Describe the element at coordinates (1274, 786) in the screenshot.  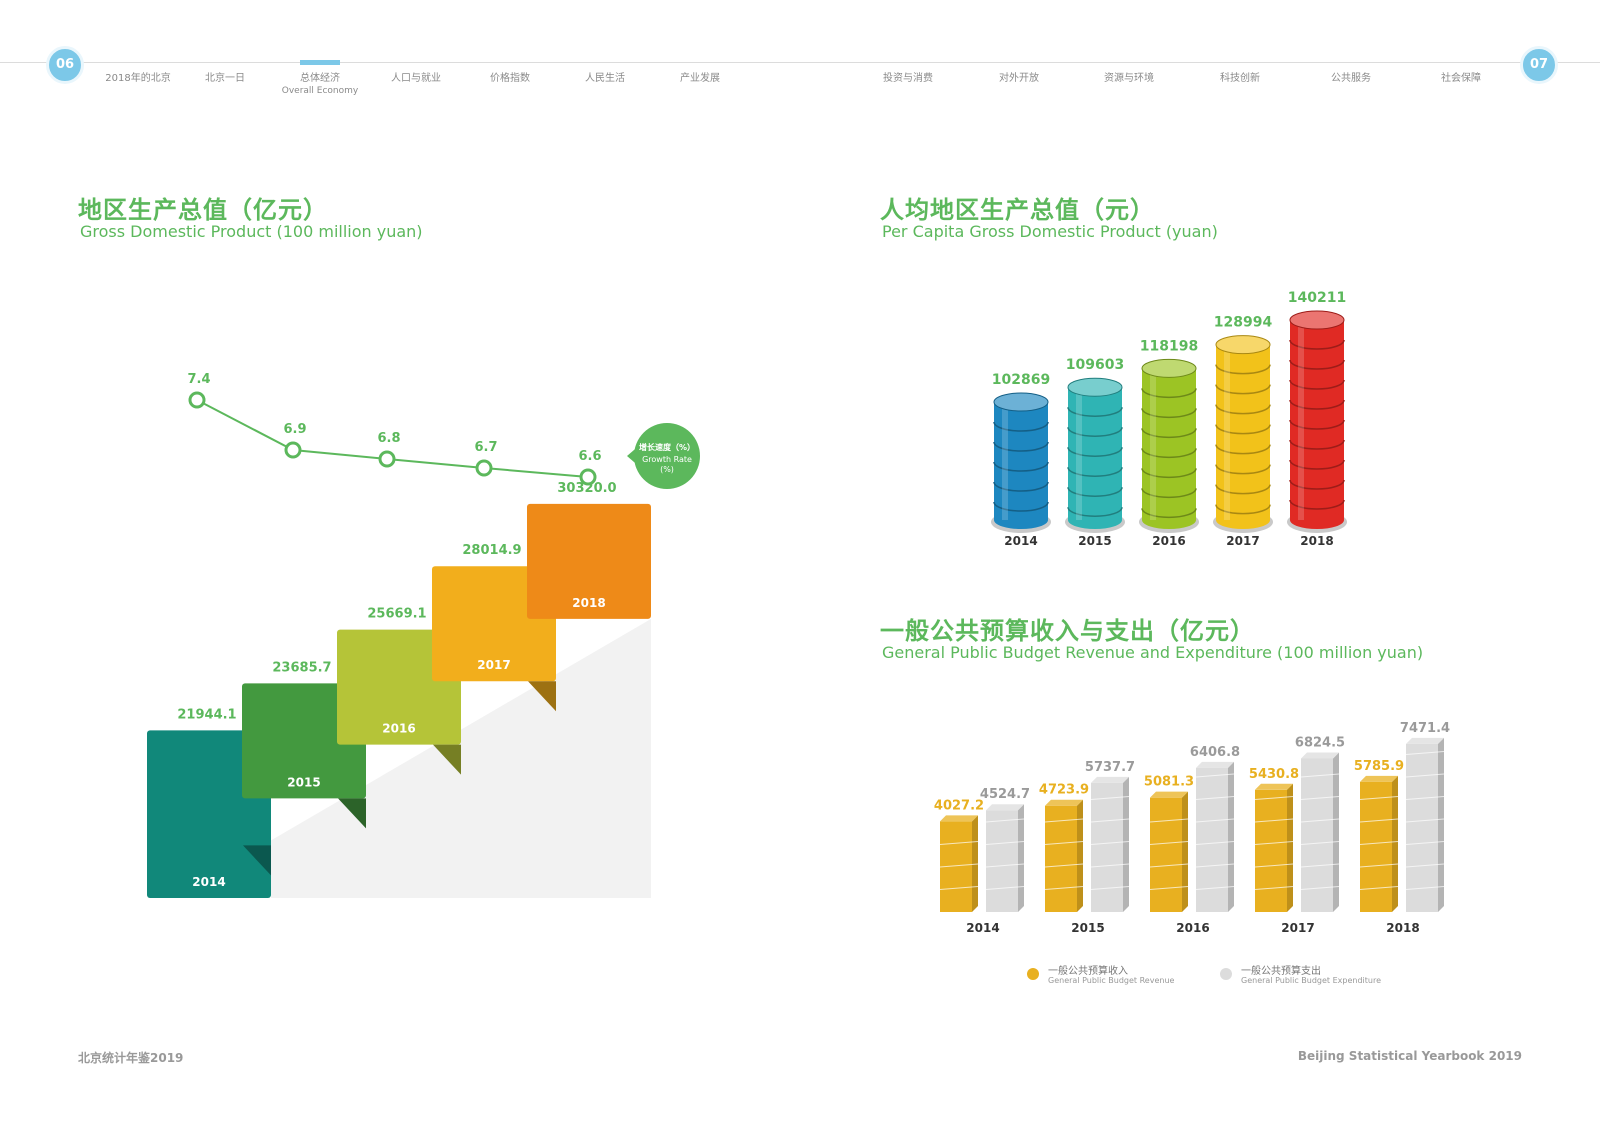
I see `budget-revenue-bar-2017-top` at that location.